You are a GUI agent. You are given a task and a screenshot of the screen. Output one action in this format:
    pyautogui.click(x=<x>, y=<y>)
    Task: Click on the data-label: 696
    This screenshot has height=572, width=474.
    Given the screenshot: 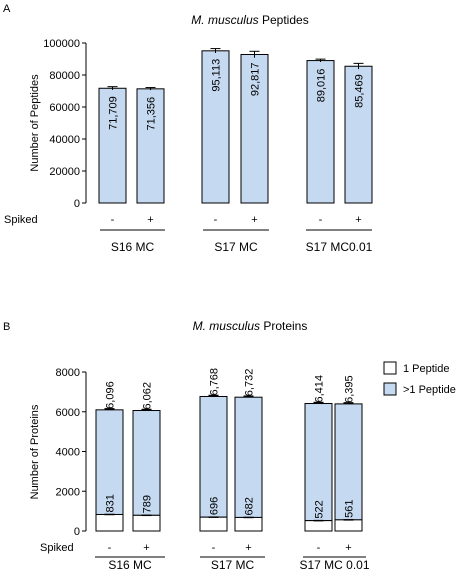 What is the action you would take?
    pyautogui.click(x=215, y=506)
    